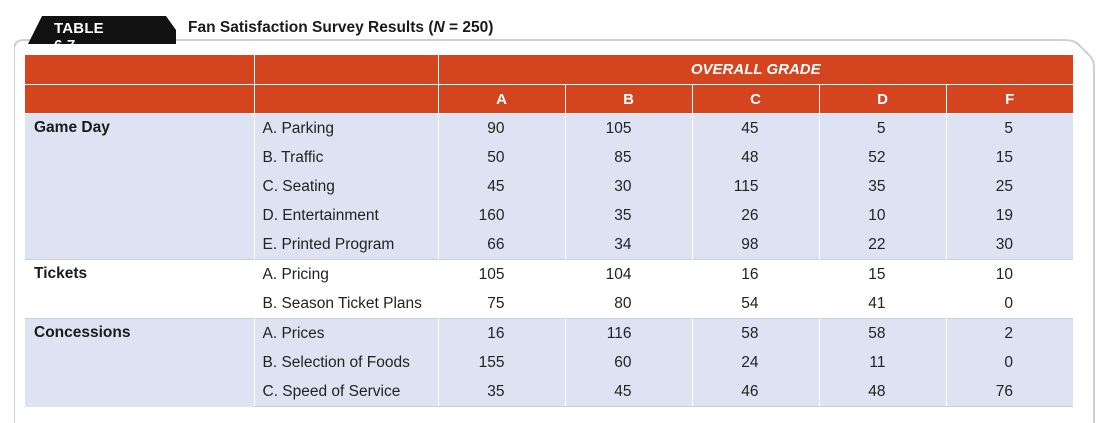  What do you see at coordinates (882, 128) in the screenshot?
I see `count-cell-grade-d: 5` at bounding box center [882, 128].